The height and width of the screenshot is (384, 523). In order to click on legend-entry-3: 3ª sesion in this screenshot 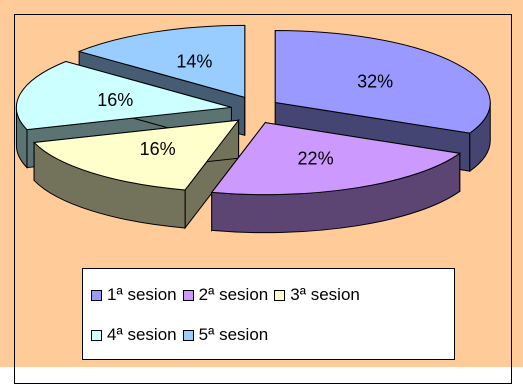, I will do `click(317, 295)`.